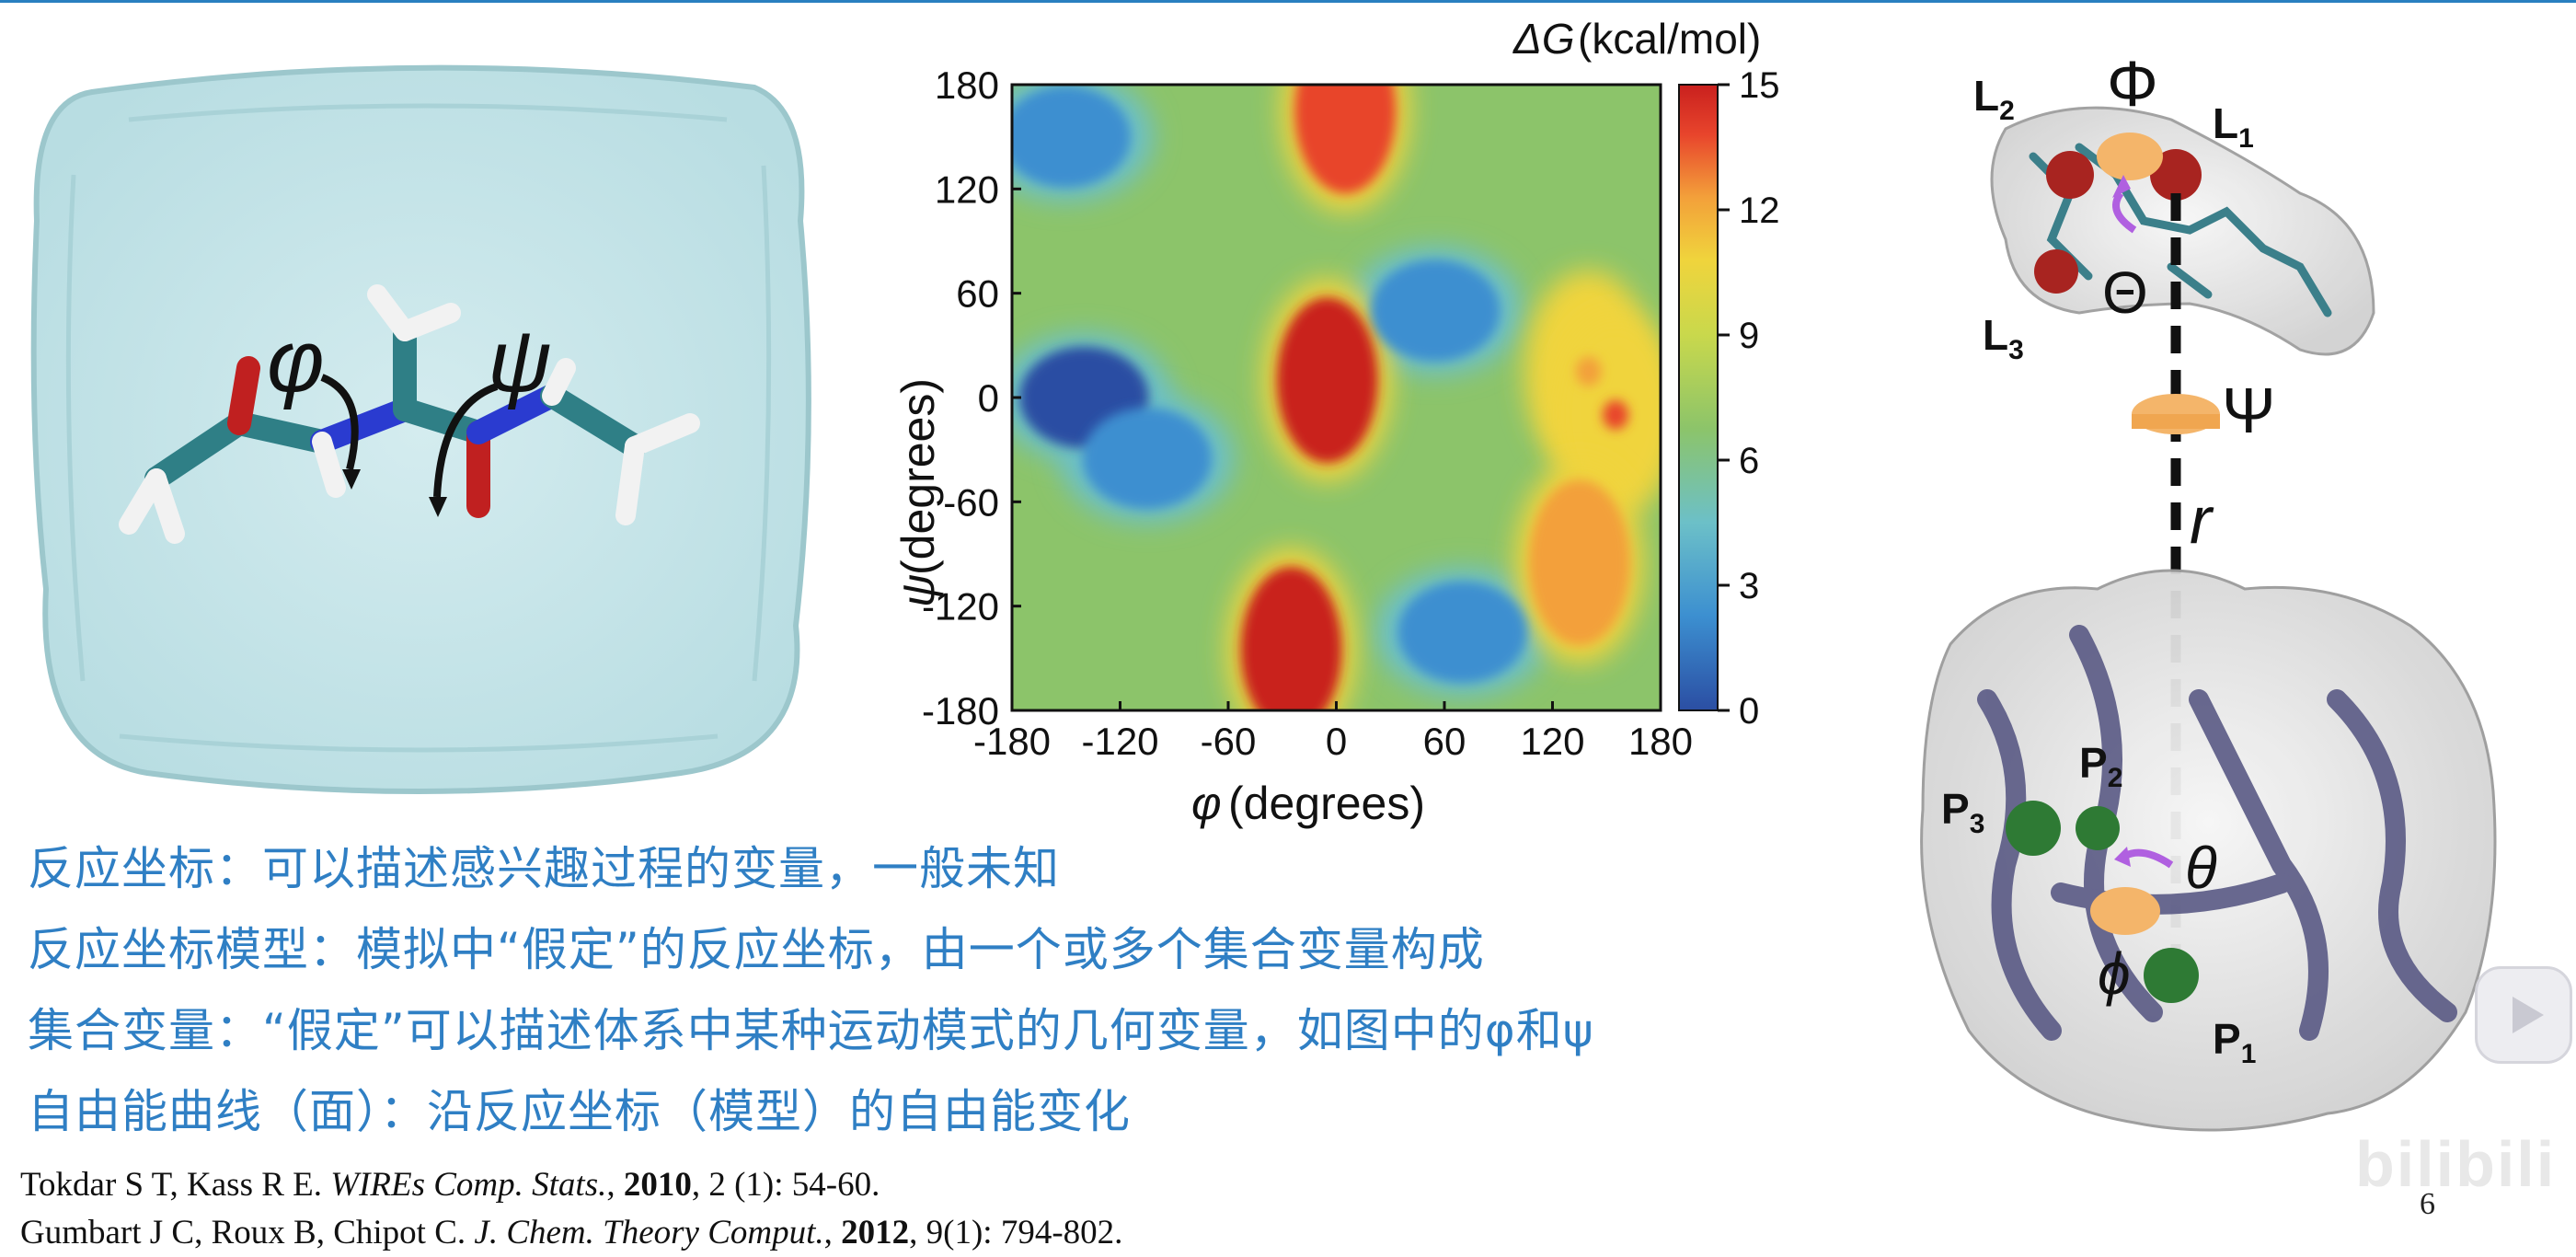 The height and width of the screenshot is (1257, 2576). I want to click on x-tick-label: 120, so click(1552, 741).